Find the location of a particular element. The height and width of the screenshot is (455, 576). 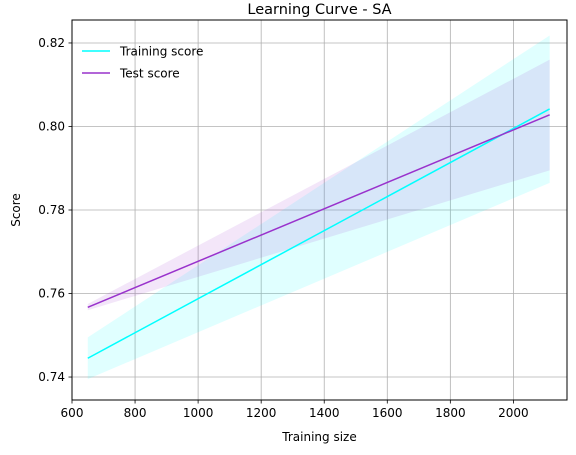

x-tick-label: 1800 is located at coordinates (450, 413).